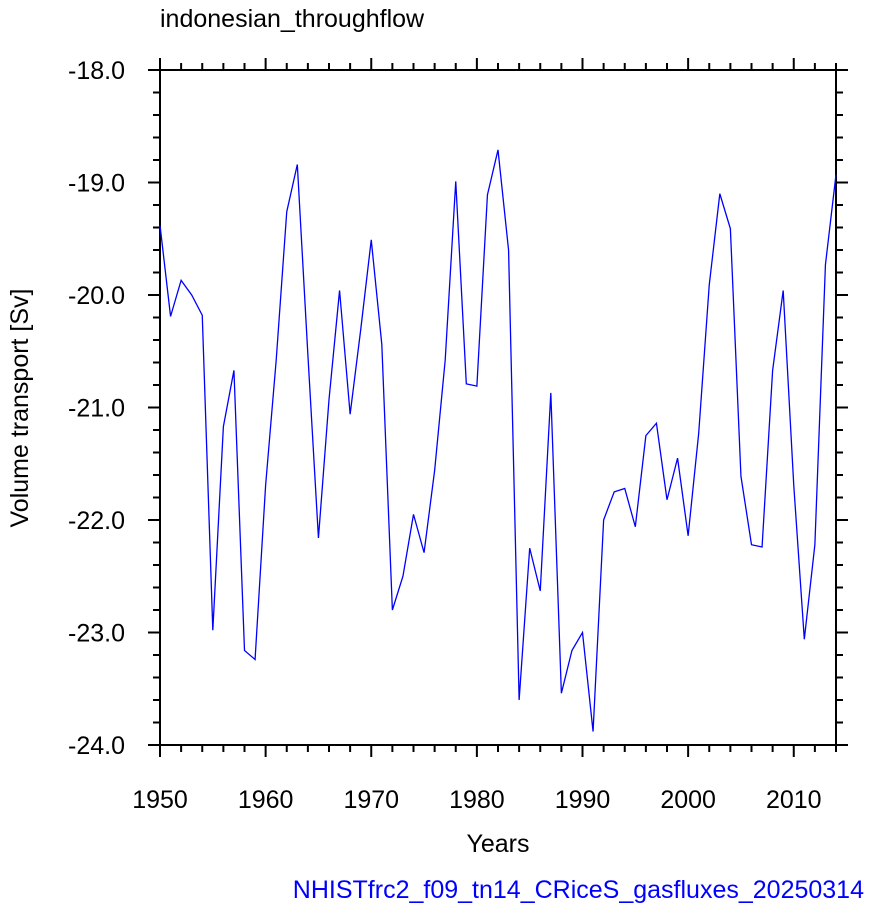 The width and height of the screenshot is (875, 913). Describe the element at coordinates (497, 844) in the screenshot. I see `x-axis-label: Years` at that location.